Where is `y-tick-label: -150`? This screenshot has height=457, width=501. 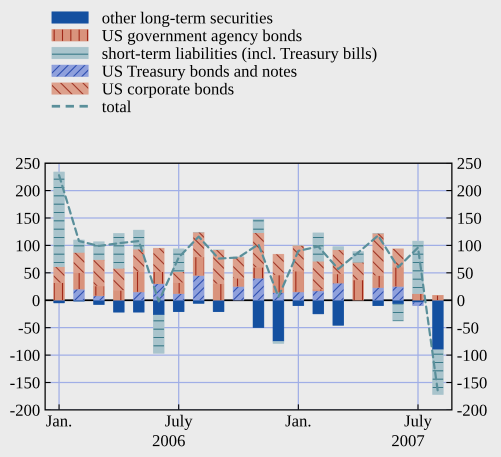 y-tick-label: -150 is located at coordinates (25, 382).